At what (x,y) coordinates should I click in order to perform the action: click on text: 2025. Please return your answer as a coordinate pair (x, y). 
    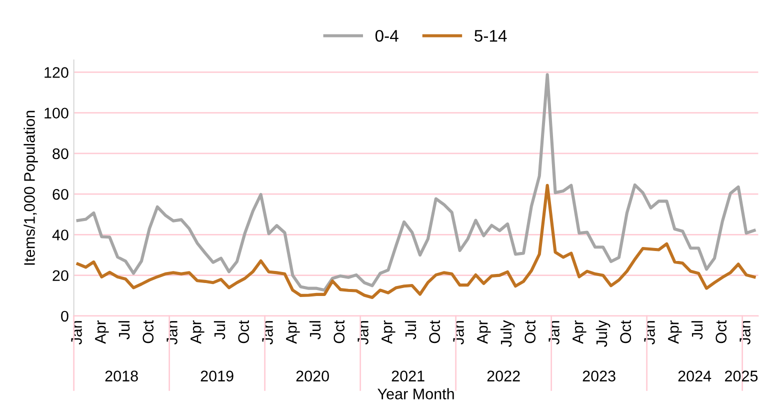
    Looking at the image, I should click on (741, 376).